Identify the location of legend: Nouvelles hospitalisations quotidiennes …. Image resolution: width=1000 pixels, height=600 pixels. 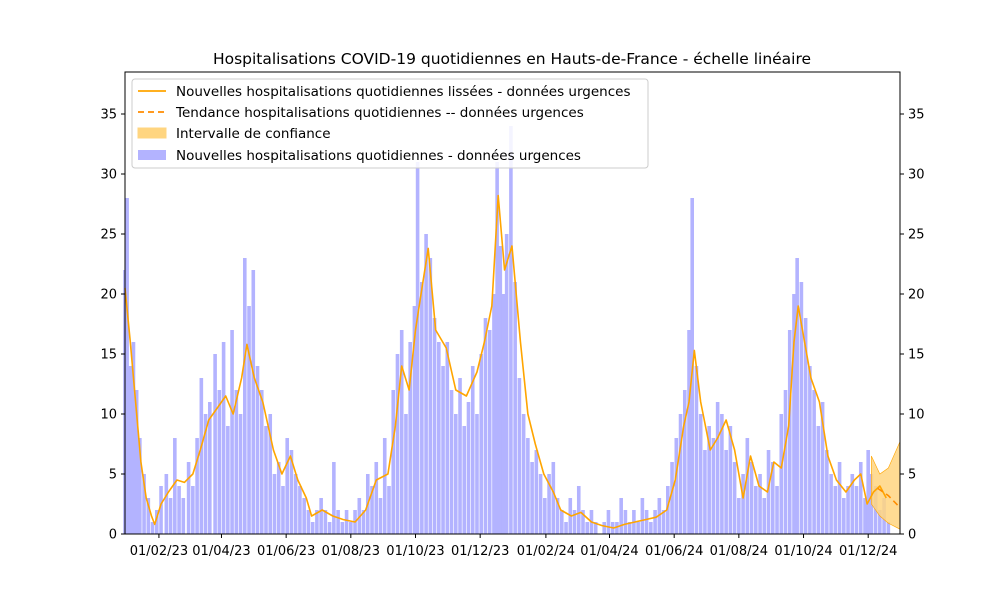
(390, 123).